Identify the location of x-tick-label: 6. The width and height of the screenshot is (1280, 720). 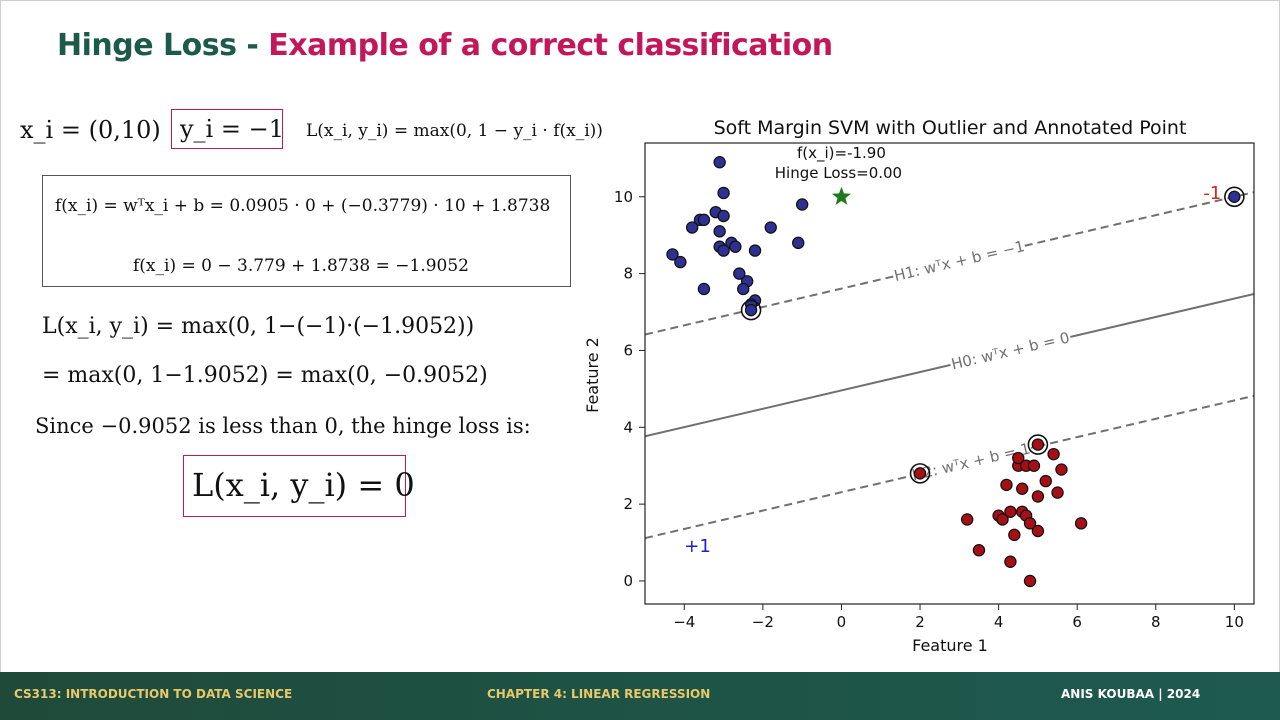
(1077, 622).